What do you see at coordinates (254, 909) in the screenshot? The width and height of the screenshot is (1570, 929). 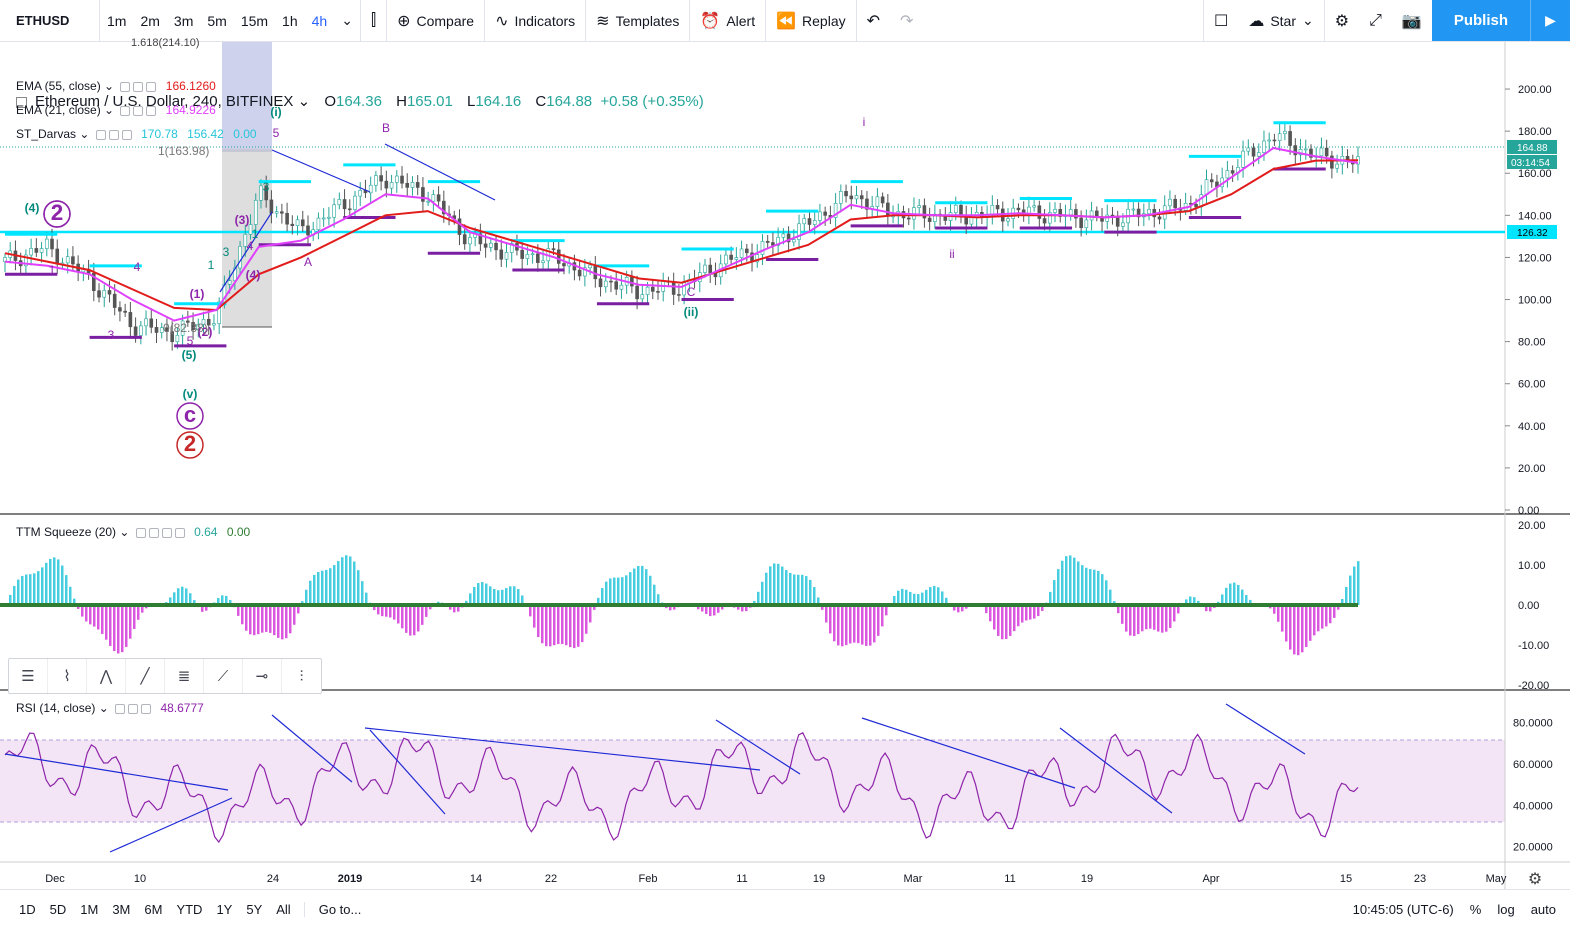 I see `range-5y: 5Y` at bounding box center [254, 909].